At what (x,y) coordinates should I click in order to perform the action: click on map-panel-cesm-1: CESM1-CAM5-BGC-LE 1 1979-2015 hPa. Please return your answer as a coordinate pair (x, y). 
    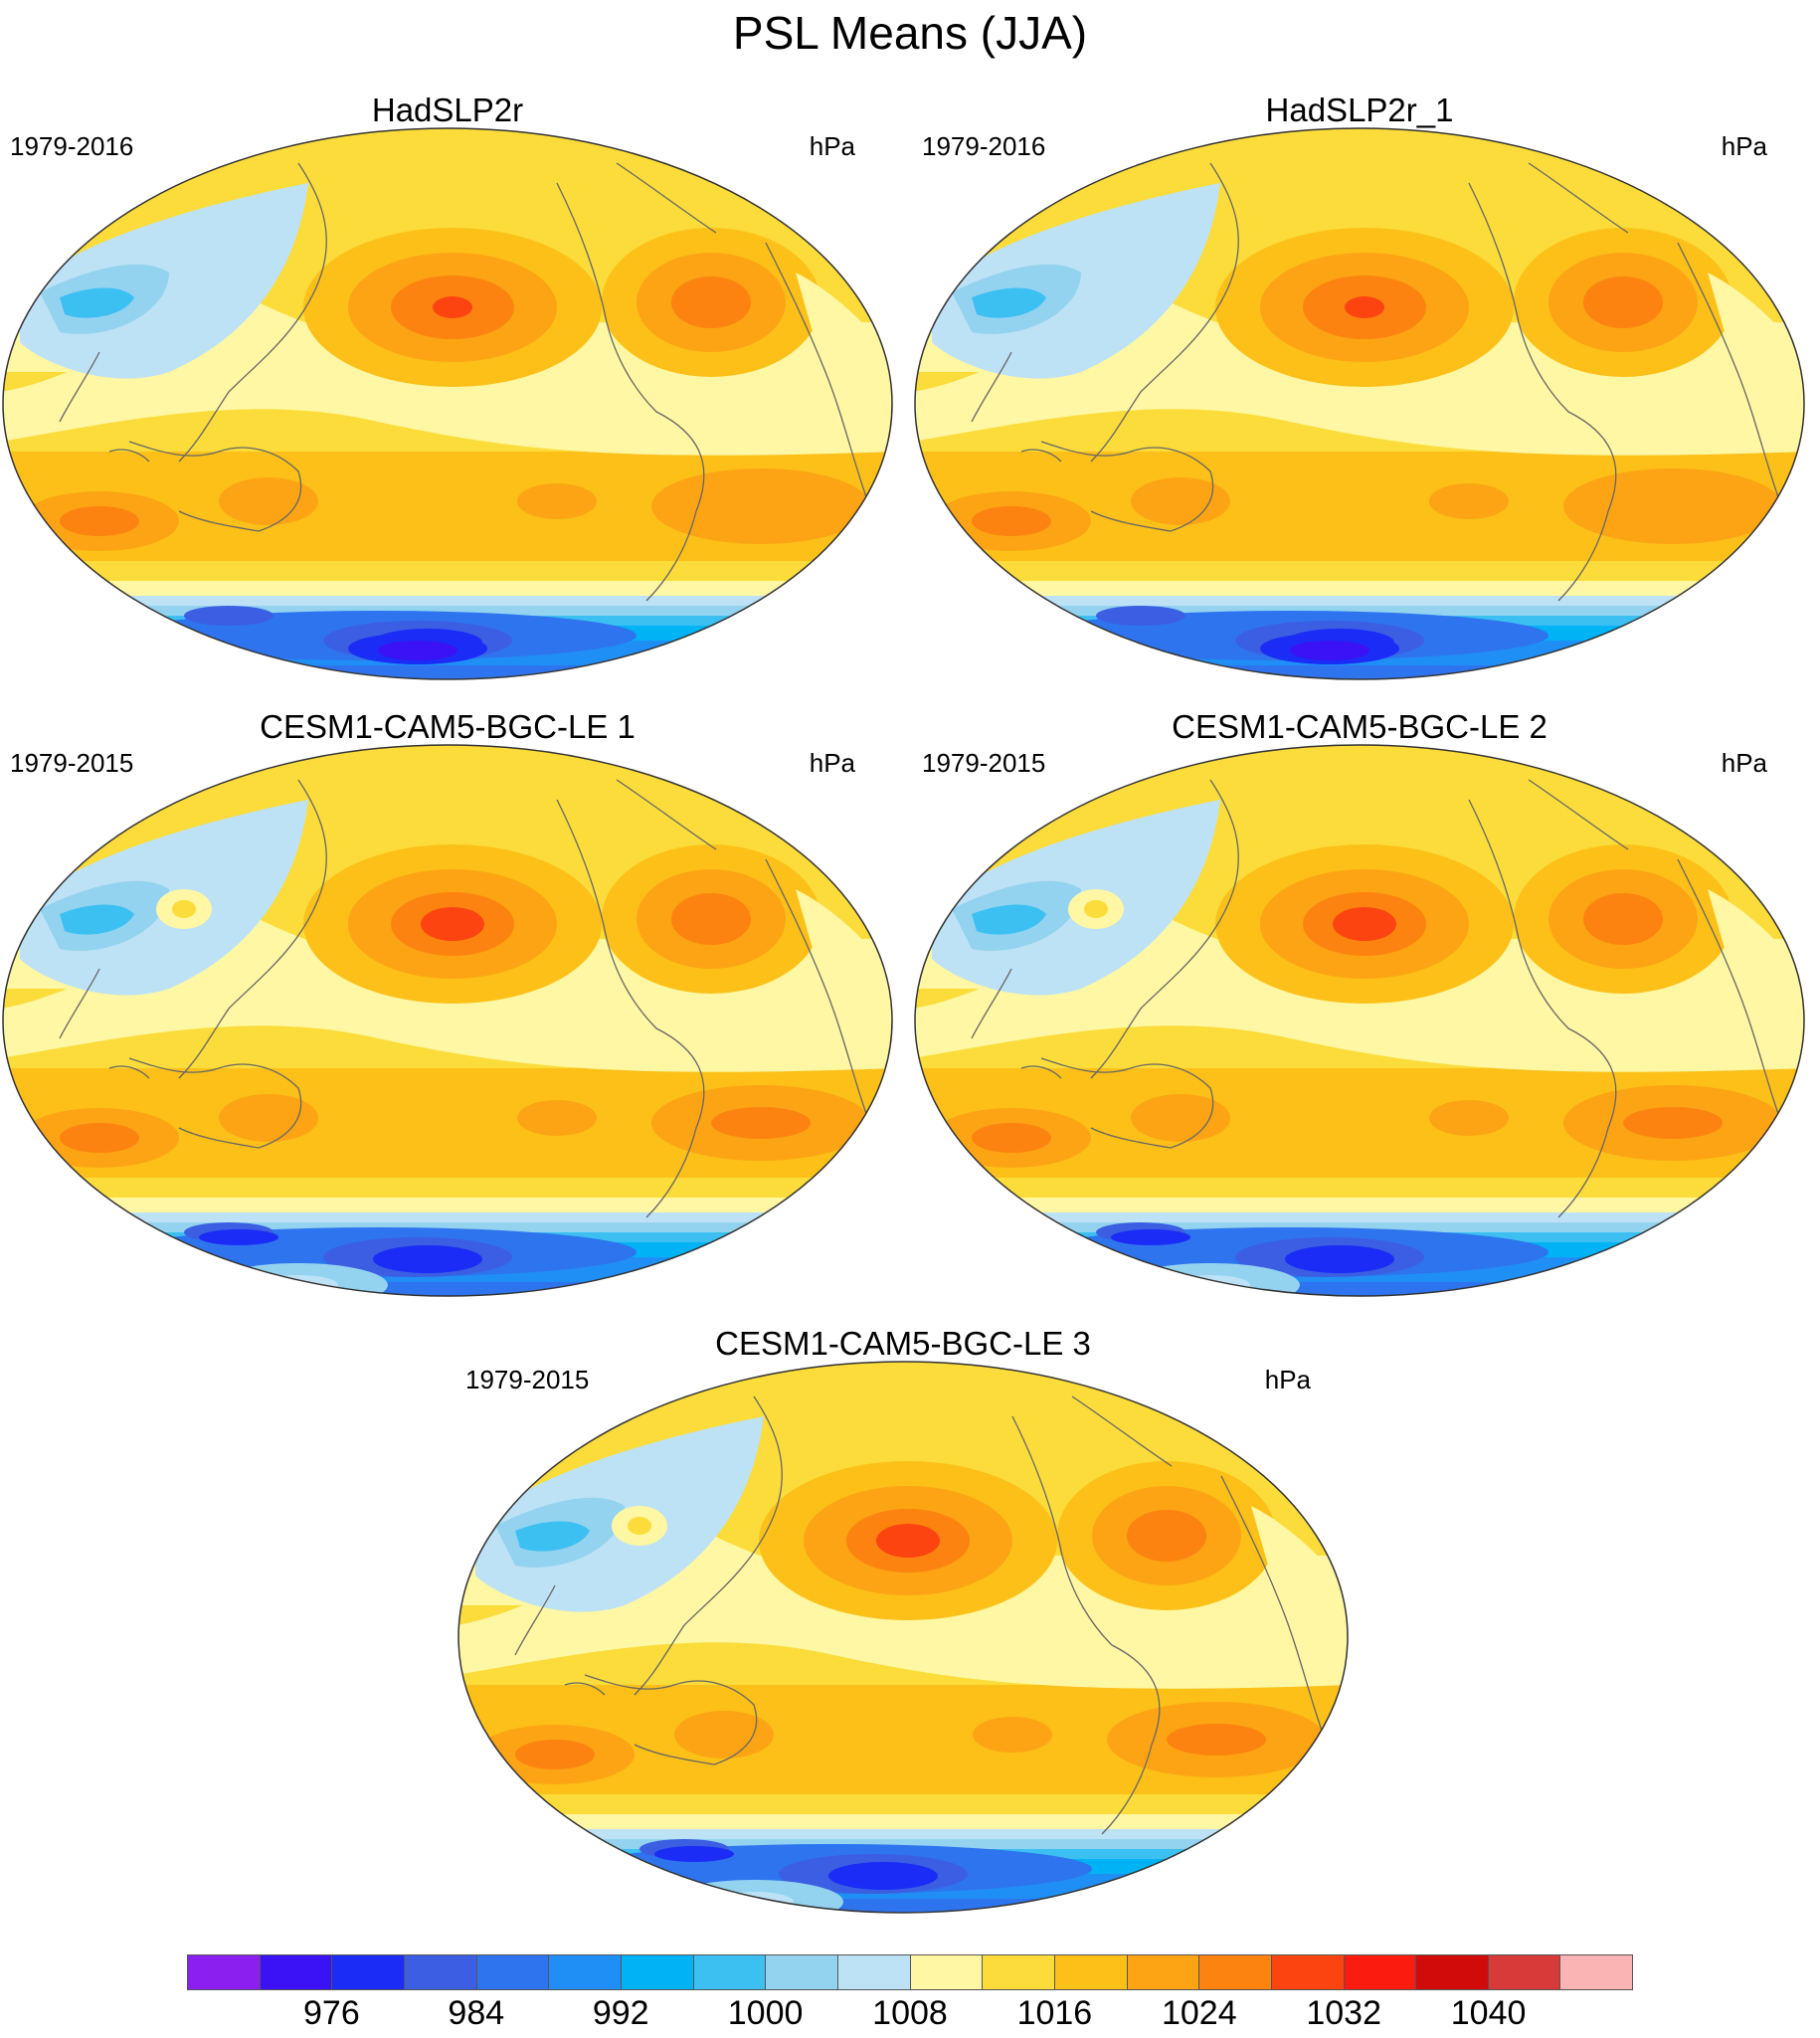
    Looking at the image, I should click on (447, 1006).